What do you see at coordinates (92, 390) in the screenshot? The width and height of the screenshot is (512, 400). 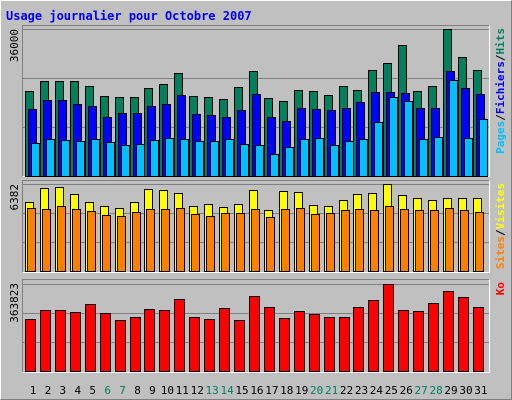 I see `x-tick-label: 5` at bounding box center [92, 390].